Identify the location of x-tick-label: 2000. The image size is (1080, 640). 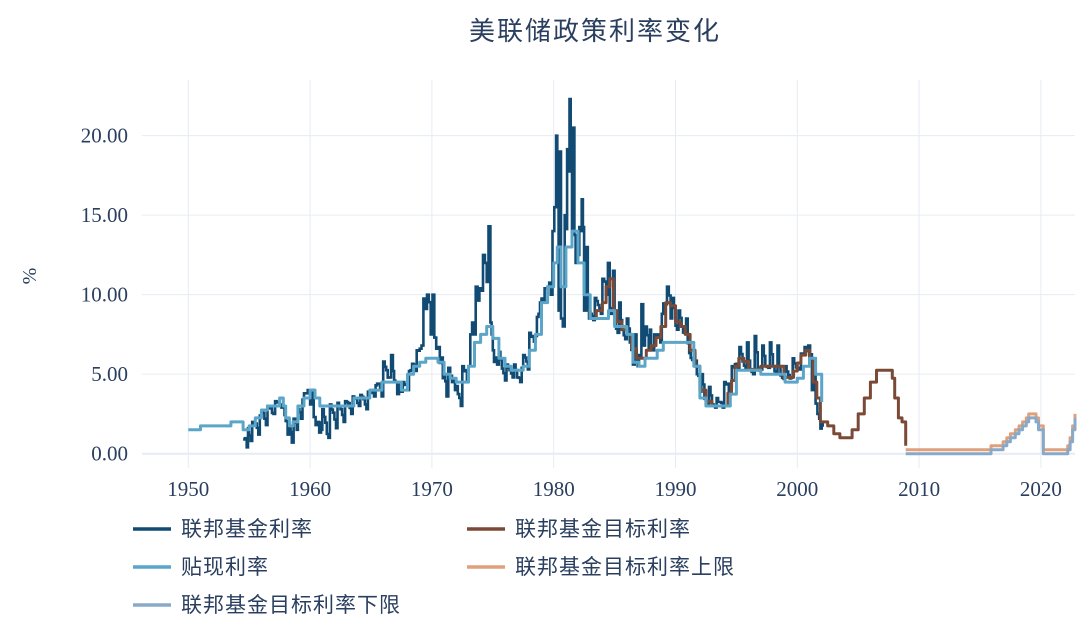
(797, 489).